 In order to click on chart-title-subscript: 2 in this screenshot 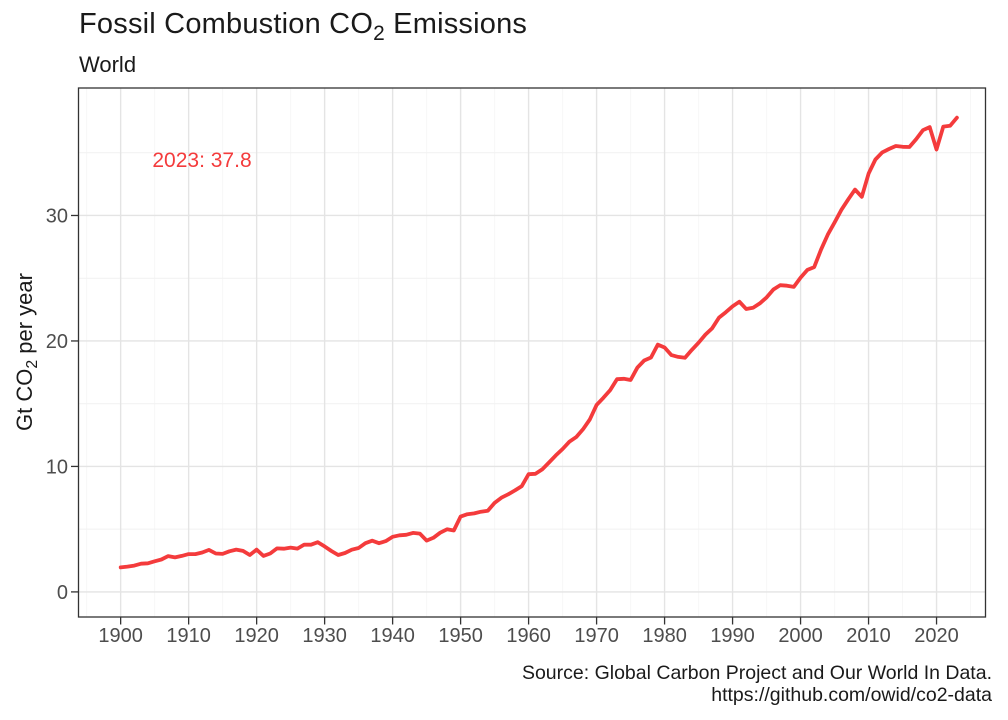, I will do `click(379, 33)`.